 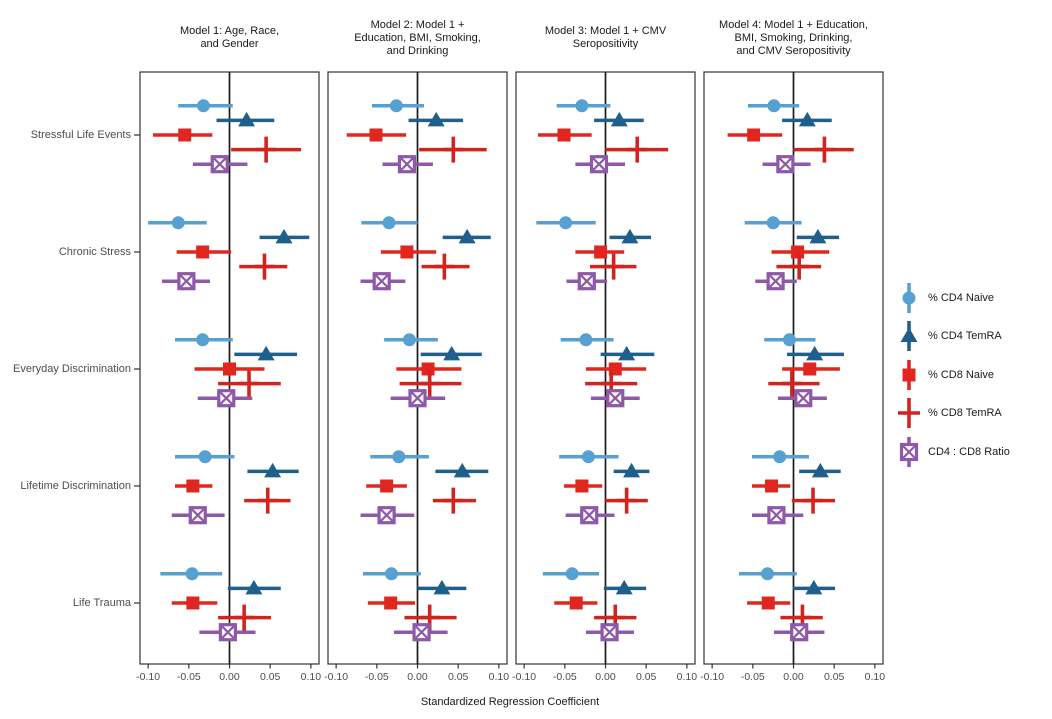 What do you see at coordinates (510, 702) in the screenshot?
I see `x-axis-title: Standardized Regression Coefficient` at bounding box center [510, 702].